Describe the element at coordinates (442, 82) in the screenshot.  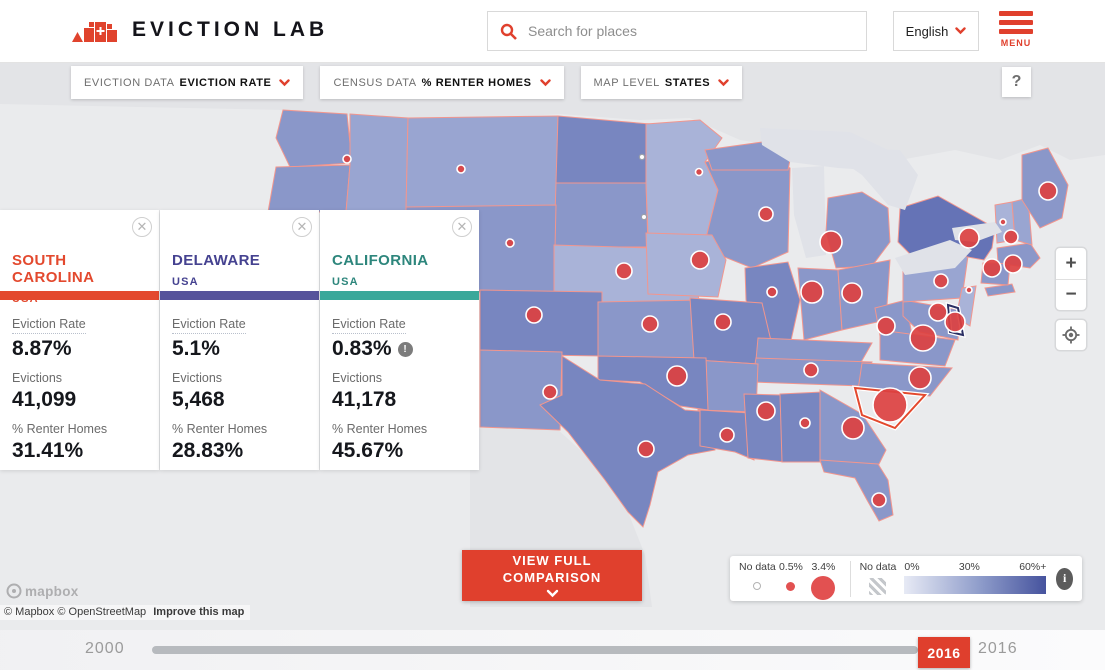
I see `census-data-dropdown: CENSUS DATA % RENTER HOMES` at that location.